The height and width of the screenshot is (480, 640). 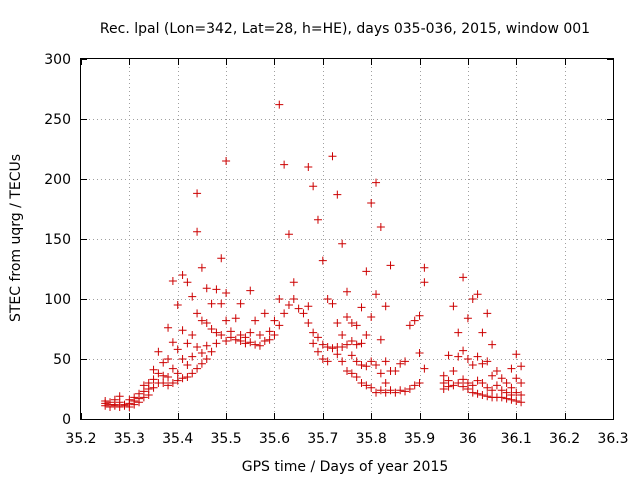 I want to click on x-tick-label: 35.5, so click(x=226, y=439).